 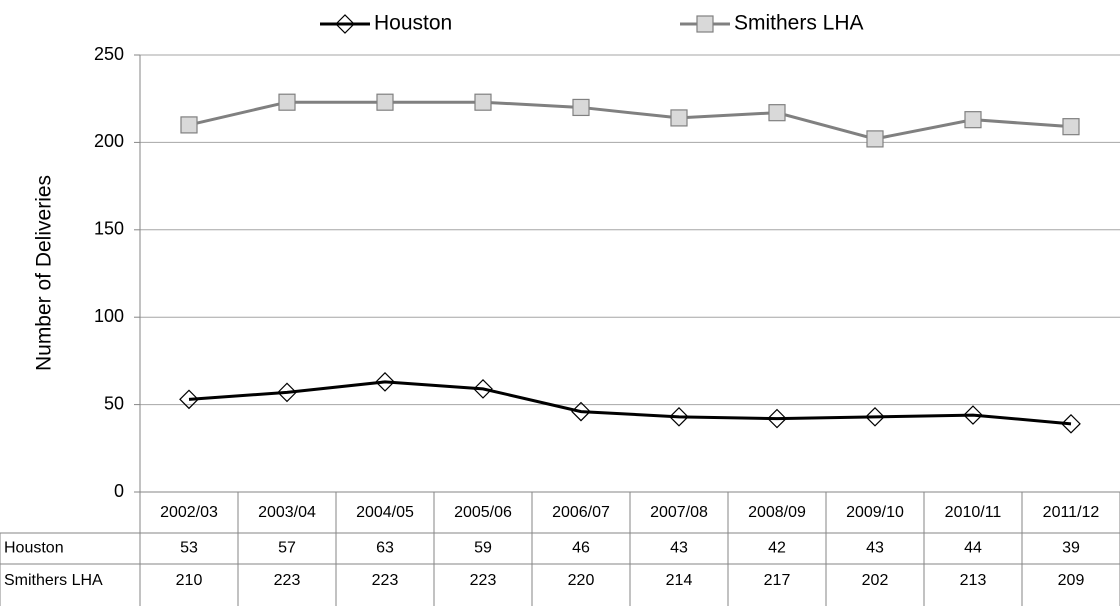 I want to click on table-cell: 210, so click(x=189, y=580).